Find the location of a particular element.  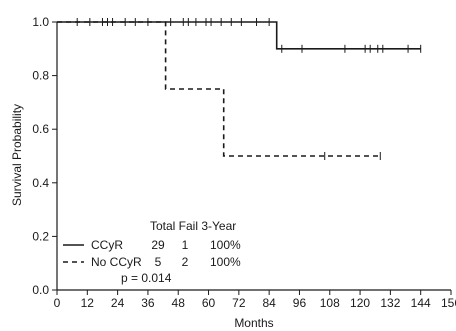

legend-header: Total Fail 3-Year is located at coordinates (193, 226).